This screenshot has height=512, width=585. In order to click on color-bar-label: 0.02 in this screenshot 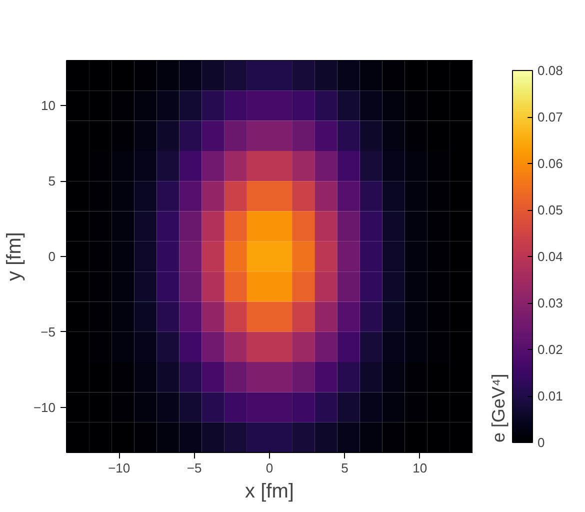, I will do `click(550, 349)`.